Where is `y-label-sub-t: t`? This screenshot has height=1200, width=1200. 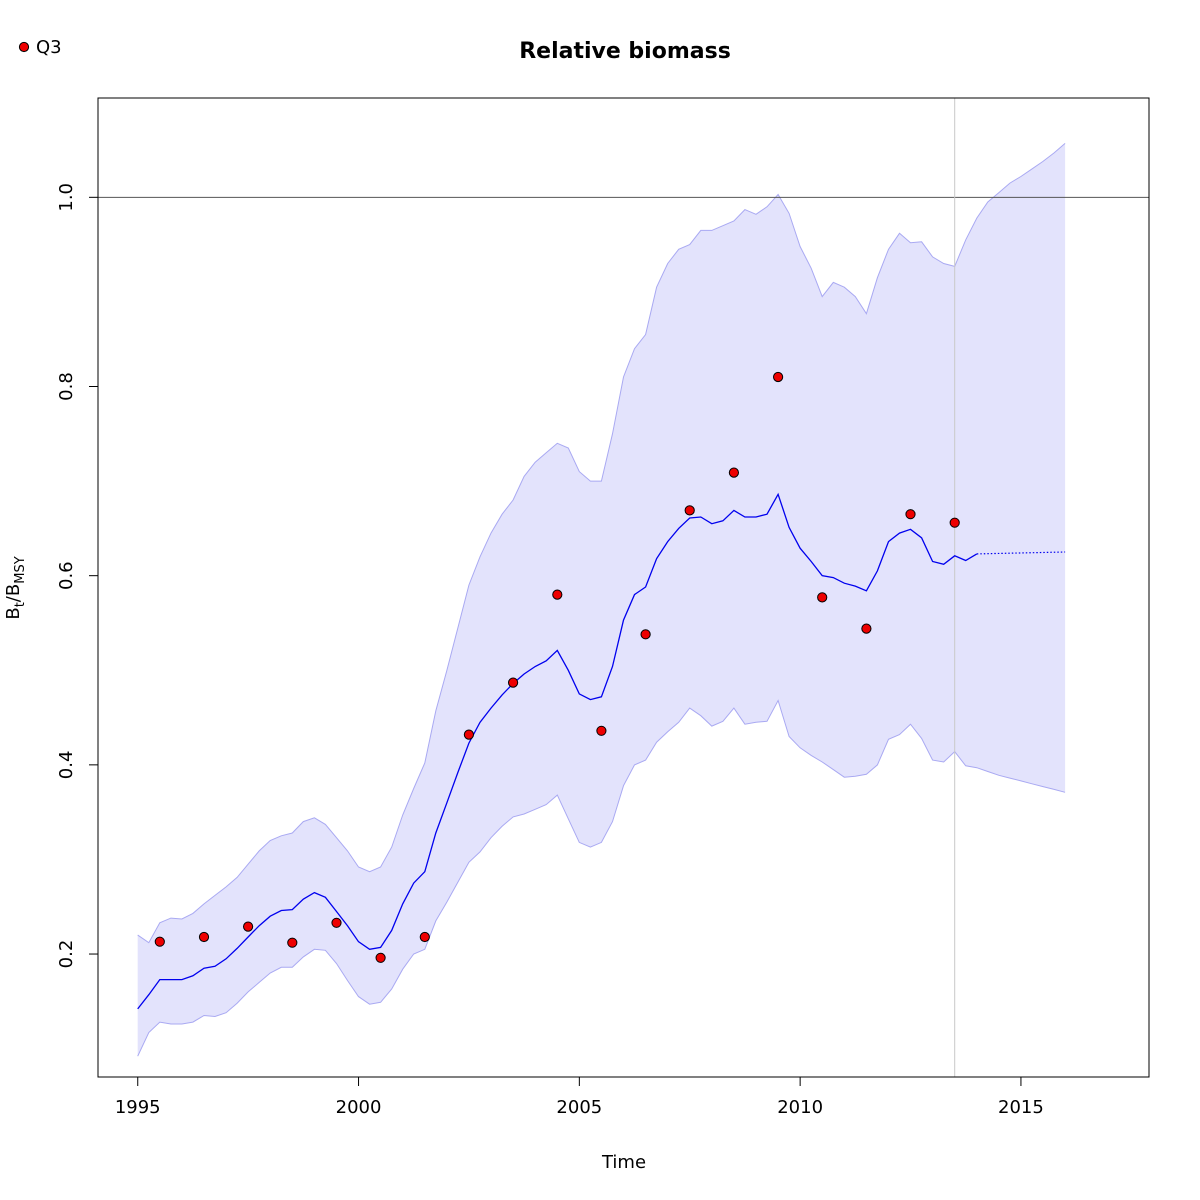 y-label-sub-t: t is located at coordinates (20, 604).